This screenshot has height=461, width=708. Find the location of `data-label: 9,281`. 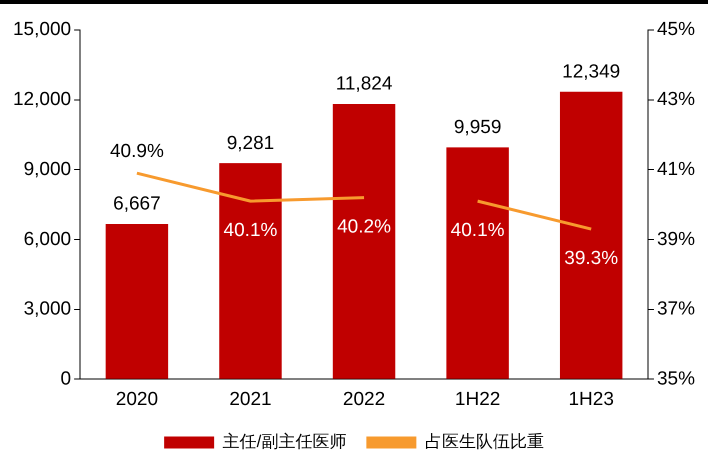

data-label: 9,281 is located at coordinates (250, 143).